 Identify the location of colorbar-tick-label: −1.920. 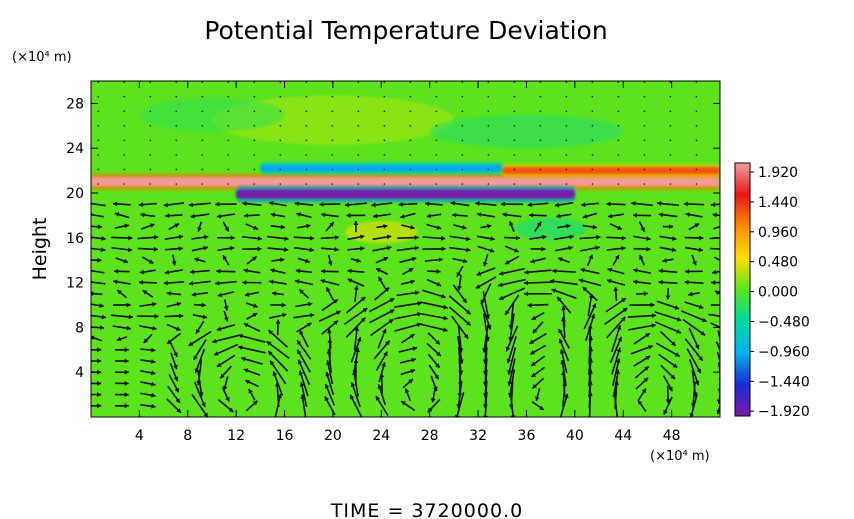
(784, 412).